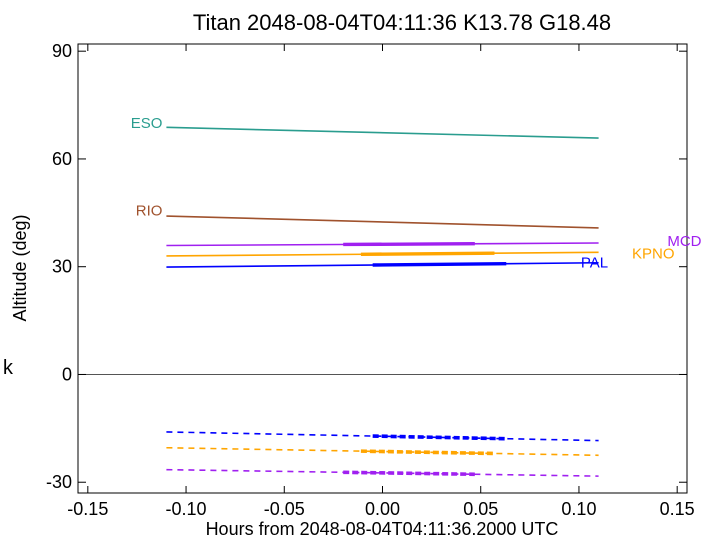  What do you see at coordinates (149, 211) in the screenshot?
I see `series-label-rio: RIO` at bounding box center [149, 211].